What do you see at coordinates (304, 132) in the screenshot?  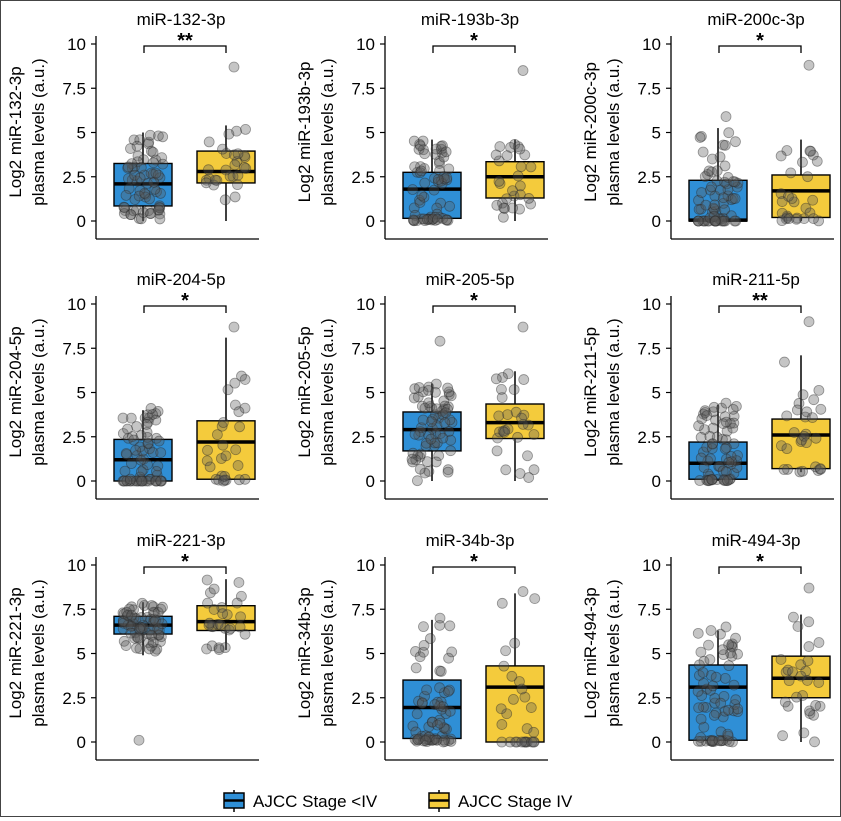 I see `y-axis-label: Log2 miR-193b-3p` at bounding box center [304, 132].